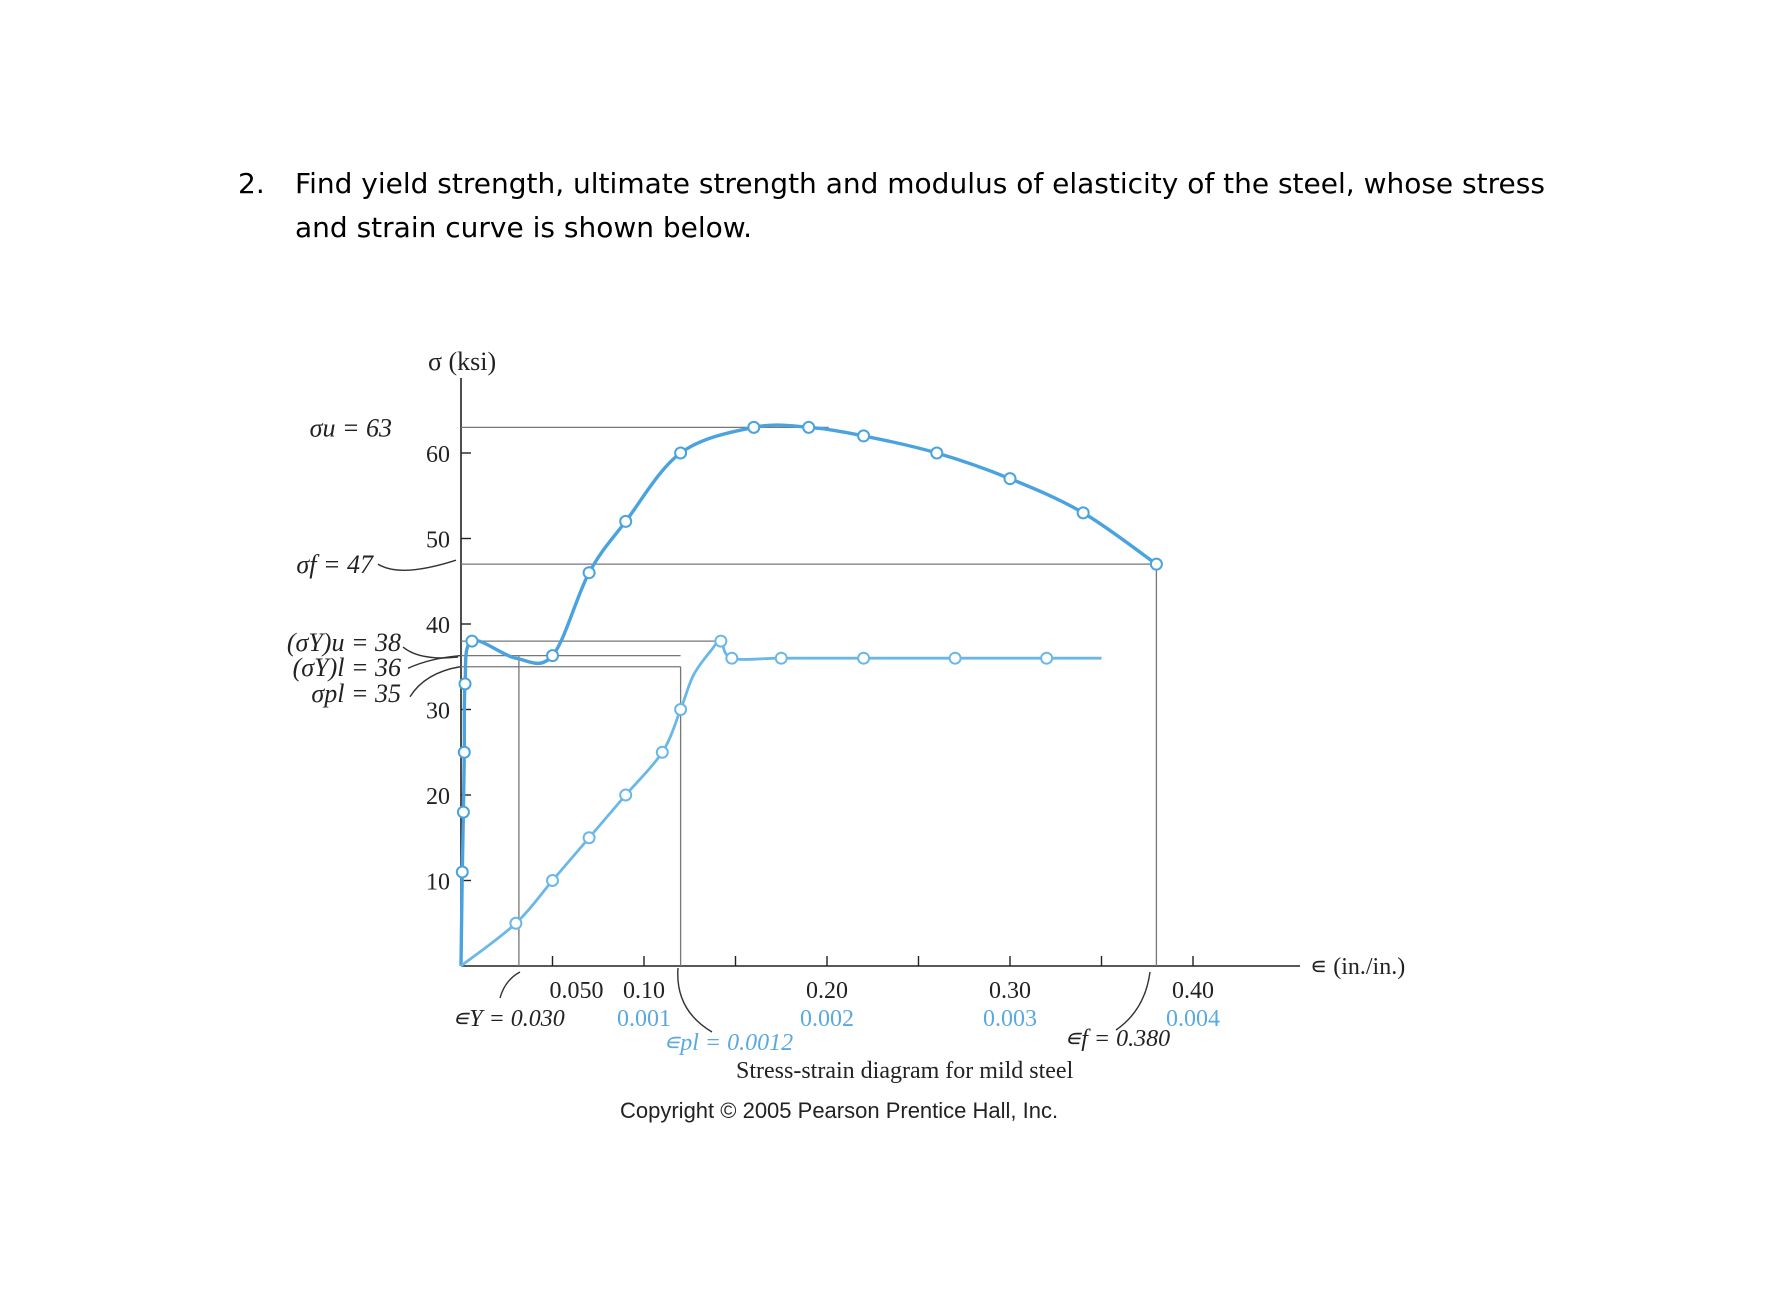  Describe the element at coordinates (430, 652) in the screenshot. I see `sigma-yu-leader` at that location.